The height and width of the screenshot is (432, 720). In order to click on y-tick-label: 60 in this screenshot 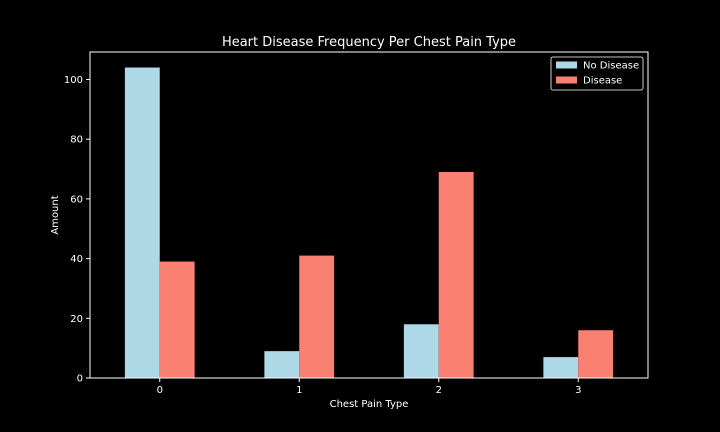, I will do `click(76, 199)`.